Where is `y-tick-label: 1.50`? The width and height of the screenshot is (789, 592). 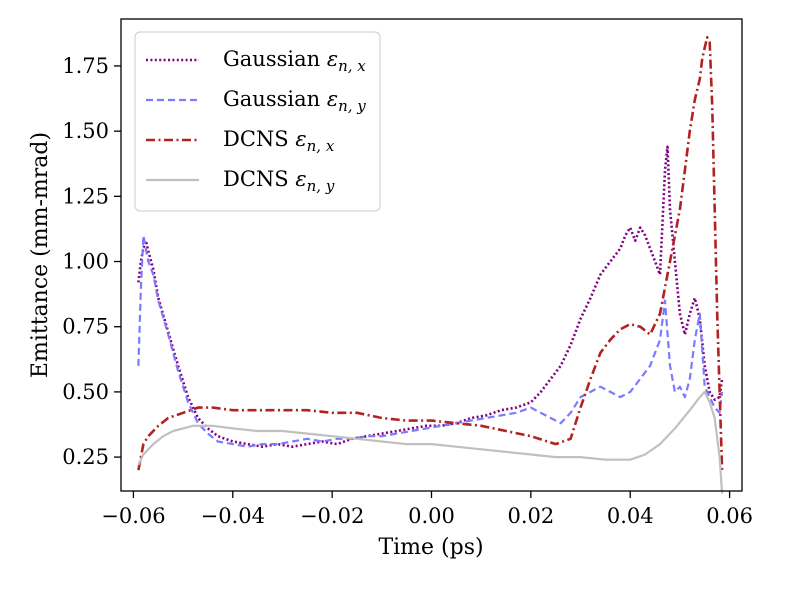 y-tick-label: 1.50 is located at coordinates (85, 131).